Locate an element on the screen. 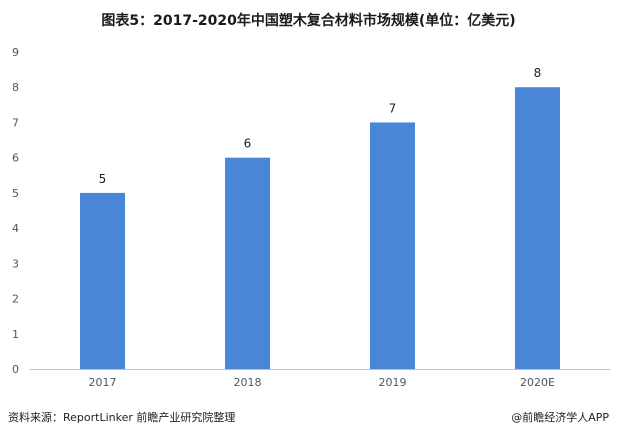 The width and height of the screenshot is (617, 437). y-axis: 0 1 2 3 4 5 6 7 8 9 is located at coordinates (15, 211).